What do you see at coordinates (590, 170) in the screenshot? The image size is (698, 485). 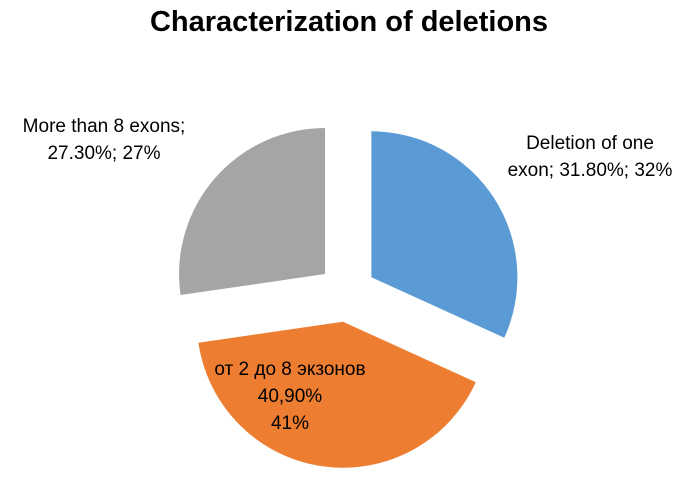 I see `slice-label-line: exon; 31.80%; 32%` at bounding box center [590, 170].